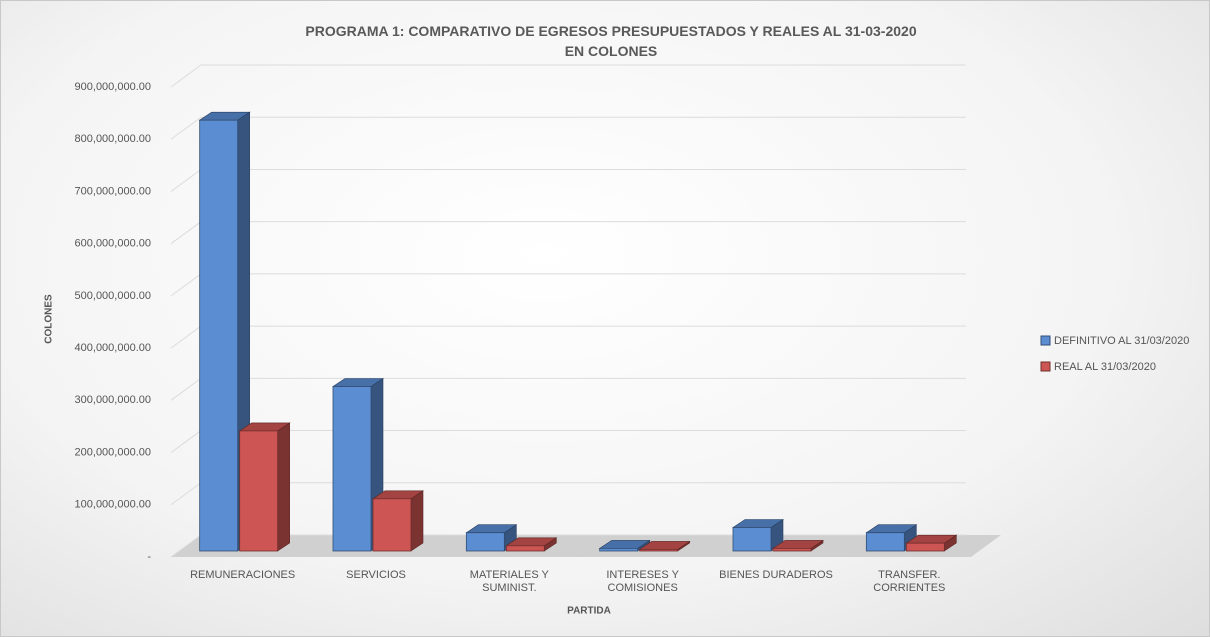 This screenshot has height=637, width=1210. What do you see at coordinates (909, 581) in the screenshot?
I see `x-tick-label: TRANSFER. CORRIENTES` at bounding box center [909, 581].